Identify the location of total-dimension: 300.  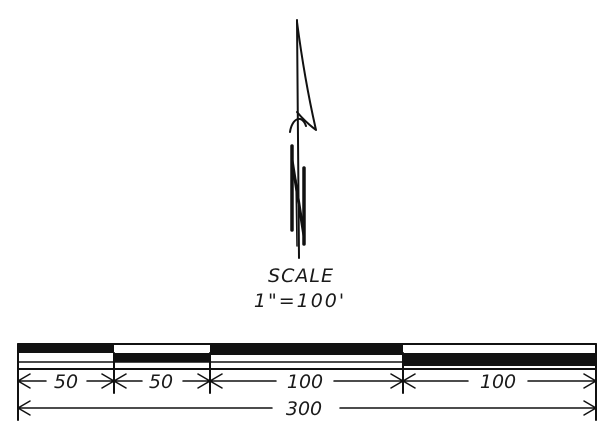
(307, 409).